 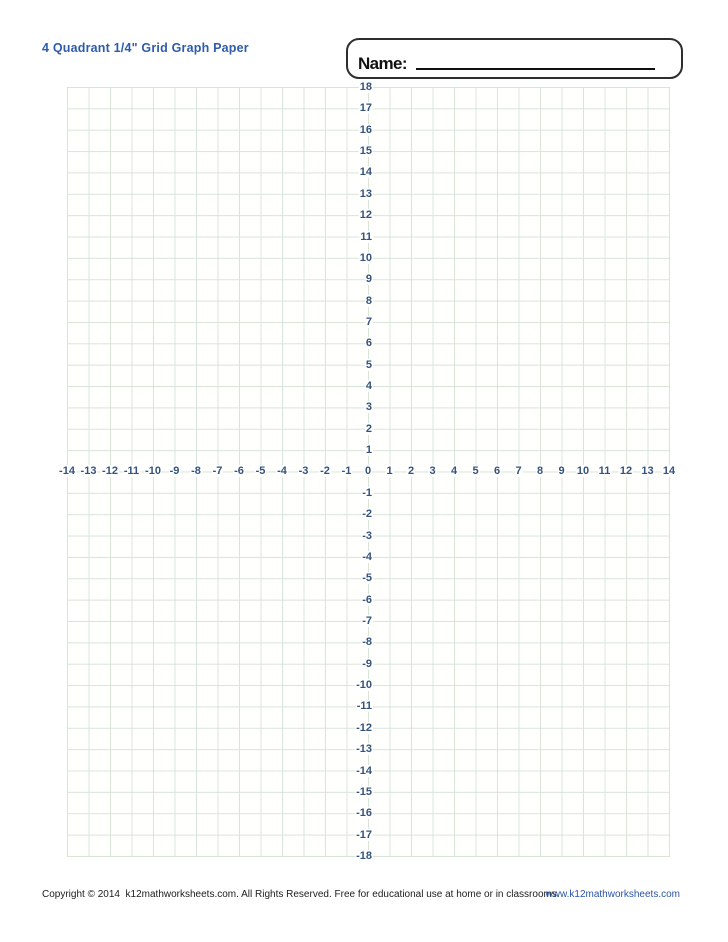 What do you see at coordinates (145, 48) in the screenshot?
I see `page-title: 4 Quadrant 1/4" Grid Graph Paper` at bounding box center [145, 48].